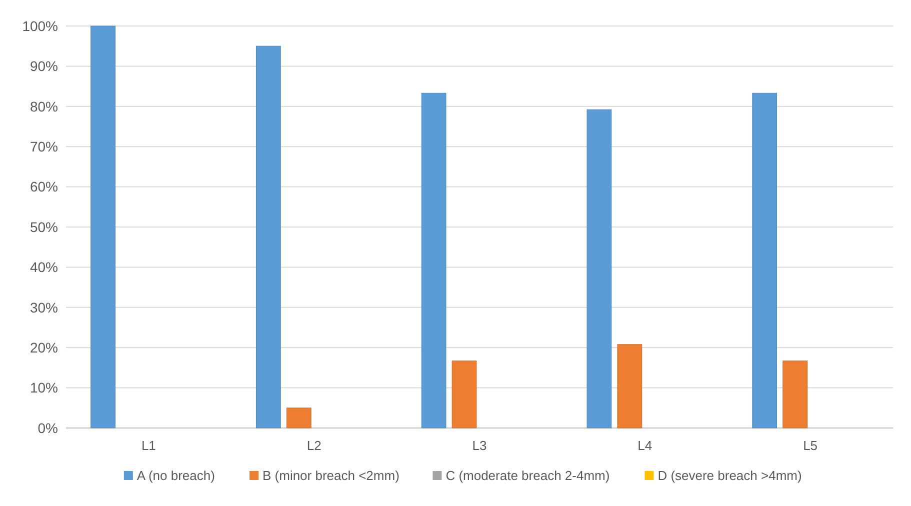 This screenshot has height=506, width=911. I want to click on y-tick-label: 20%, so click(44, 348).